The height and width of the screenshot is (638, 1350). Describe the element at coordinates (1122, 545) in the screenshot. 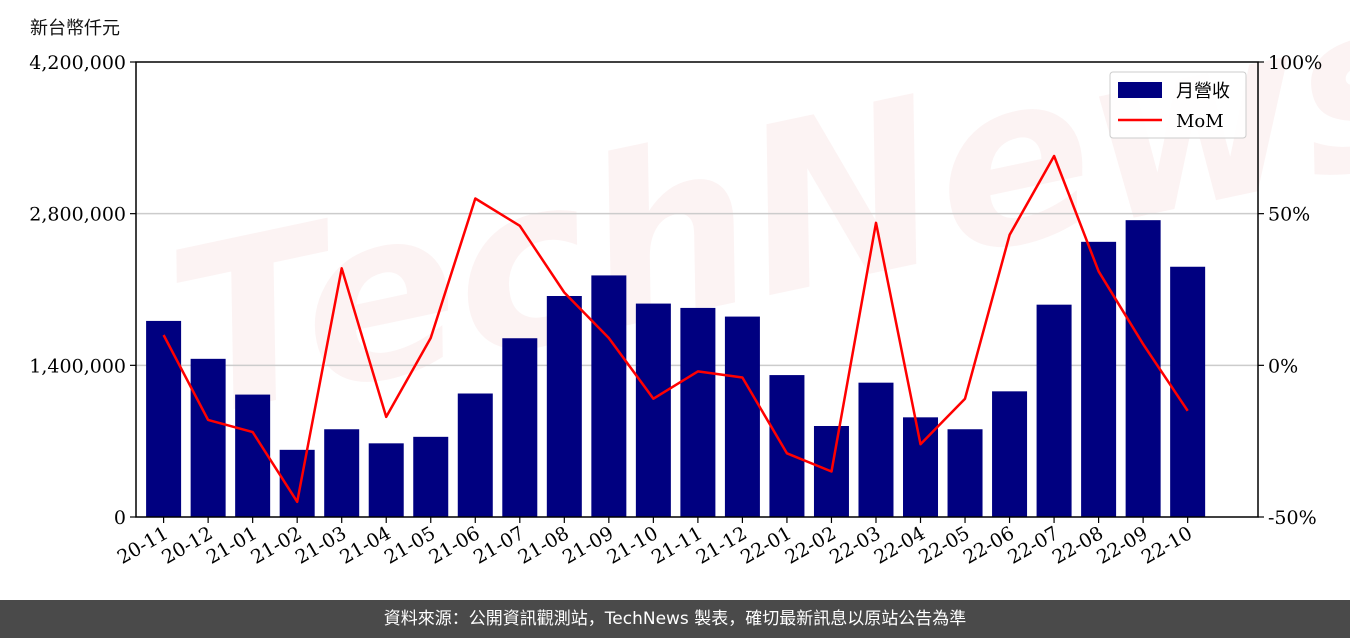

I see `x-axis-tick-label: 22-09` at that location.